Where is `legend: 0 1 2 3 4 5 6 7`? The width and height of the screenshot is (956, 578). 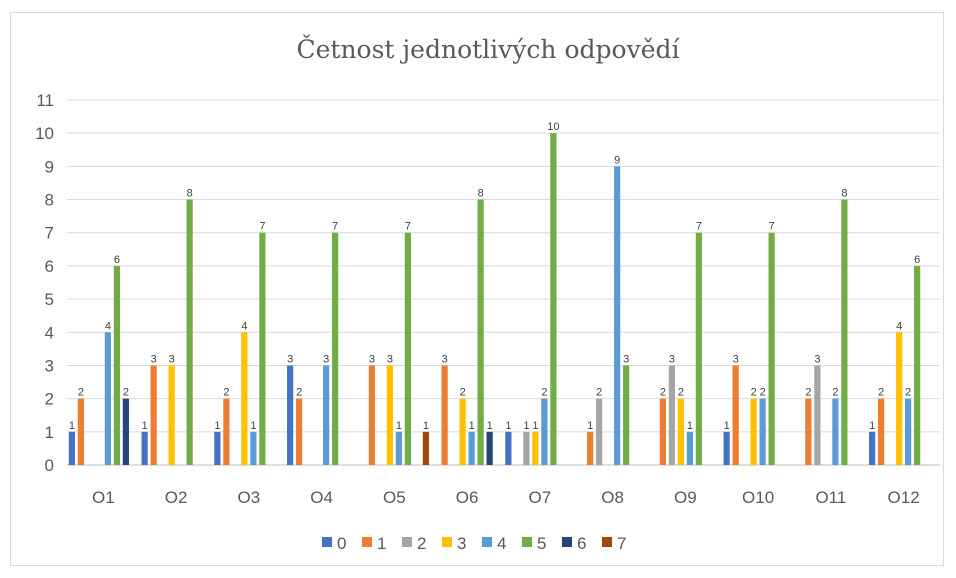 legend: 0 1 2 3 4 5 6 7 is located at coordinates (474, 543).